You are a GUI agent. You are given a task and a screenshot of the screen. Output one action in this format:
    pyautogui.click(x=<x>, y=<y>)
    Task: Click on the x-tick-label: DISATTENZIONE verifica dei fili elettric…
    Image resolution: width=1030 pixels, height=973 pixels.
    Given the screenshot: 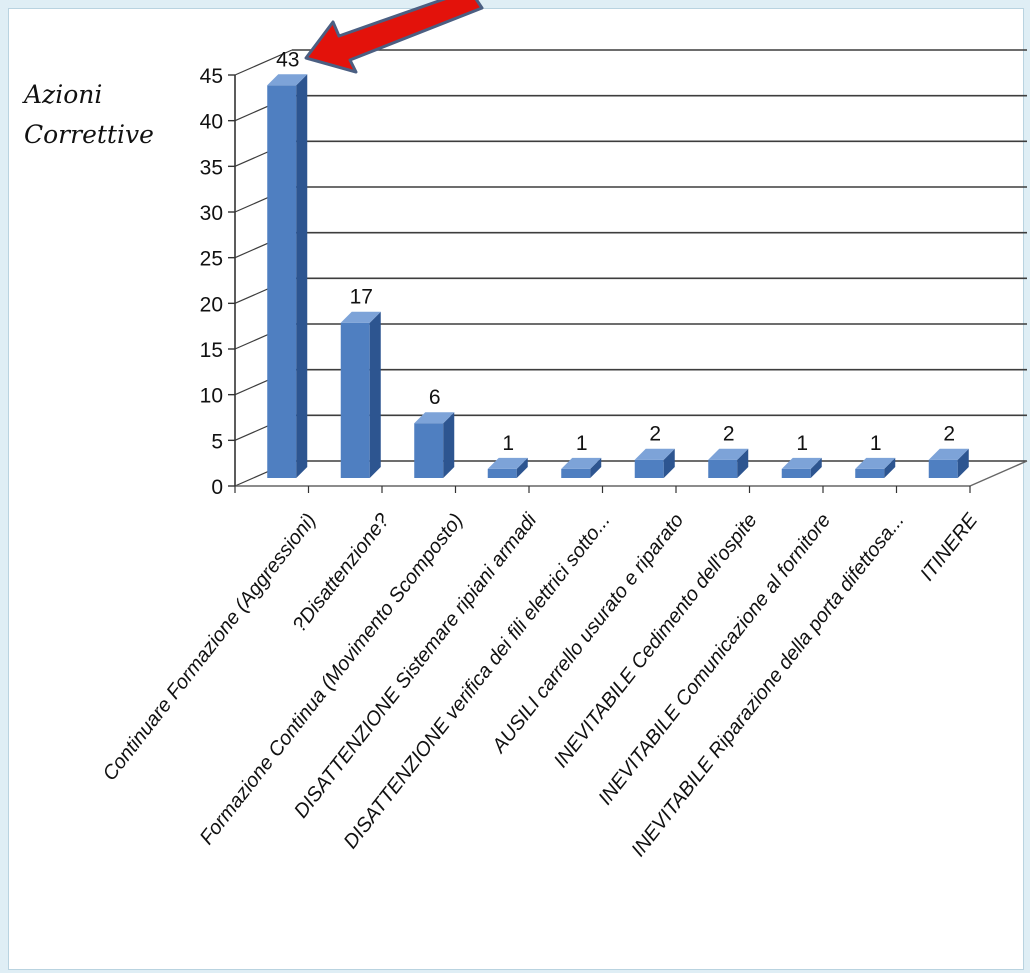 What is the action you would take?
    pyautogui.click(x=477, y=681)
    